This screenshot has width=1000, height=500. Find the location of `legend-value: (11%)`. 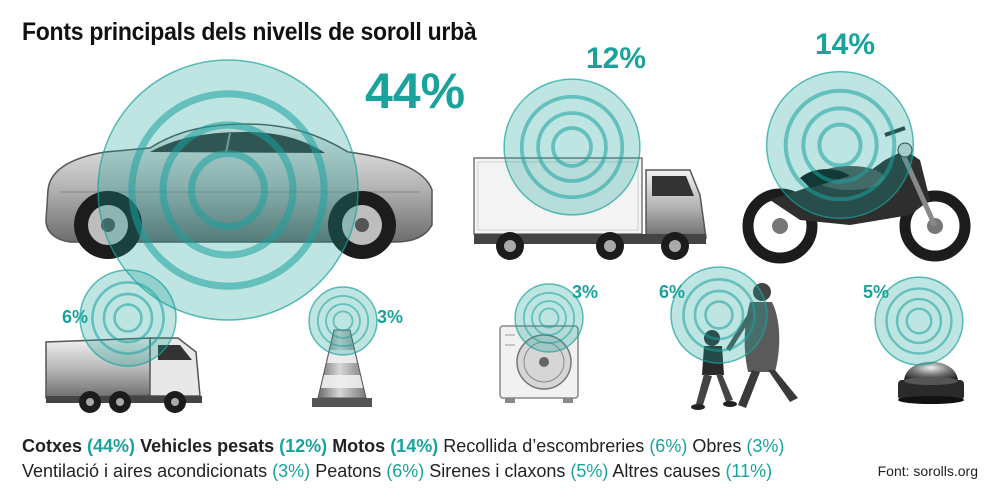

legend-value: (11%) is located at coordinates (749, 471).